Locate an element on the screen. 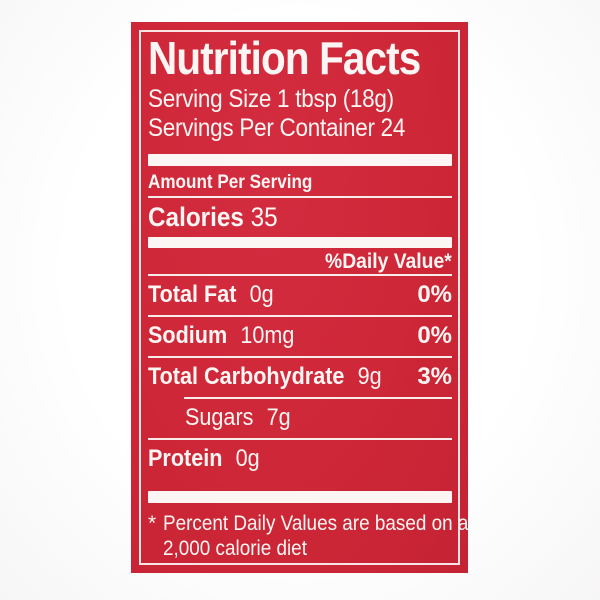 Image resolution: width=600 pixels, height=600 pixels. footnote-line-2: 2,000 calorie diet is located at coordinates (235, 548).